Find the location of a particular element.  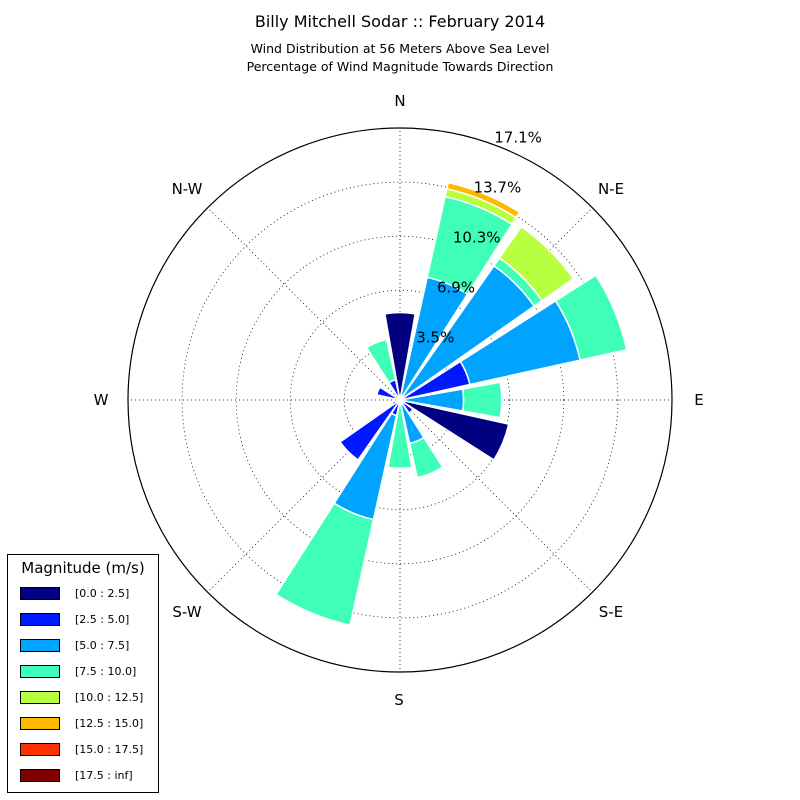

legend-entry: [10.0 : 12.5] is located at coordinates (81, 697).